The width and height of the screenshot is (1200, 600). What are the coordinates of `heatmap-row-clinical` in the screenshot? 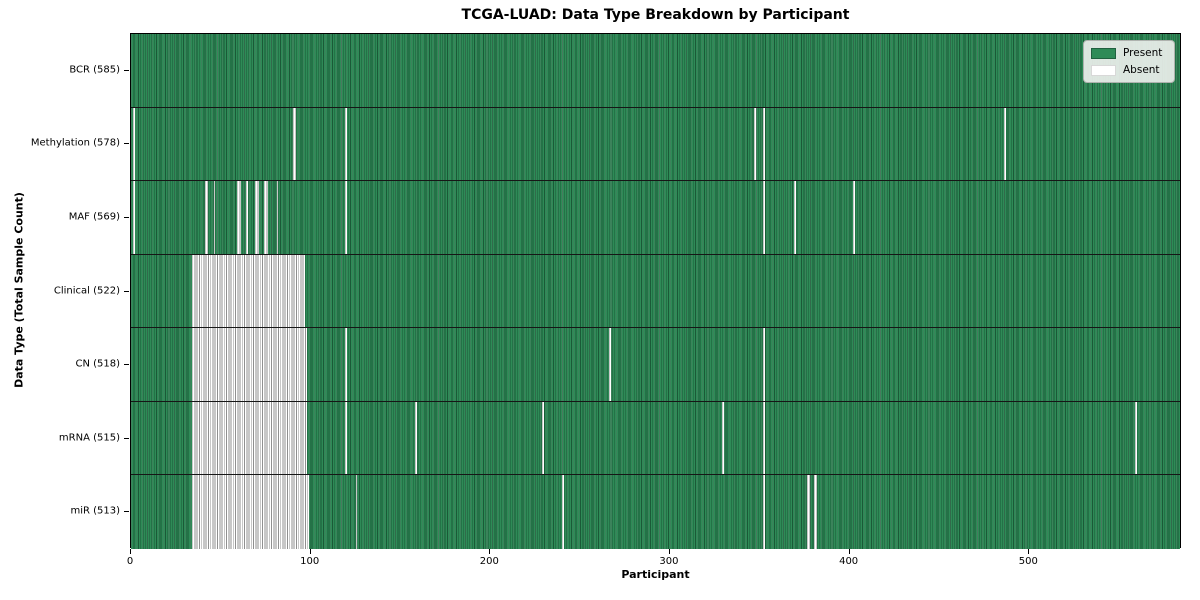 It's located at (655, 291).